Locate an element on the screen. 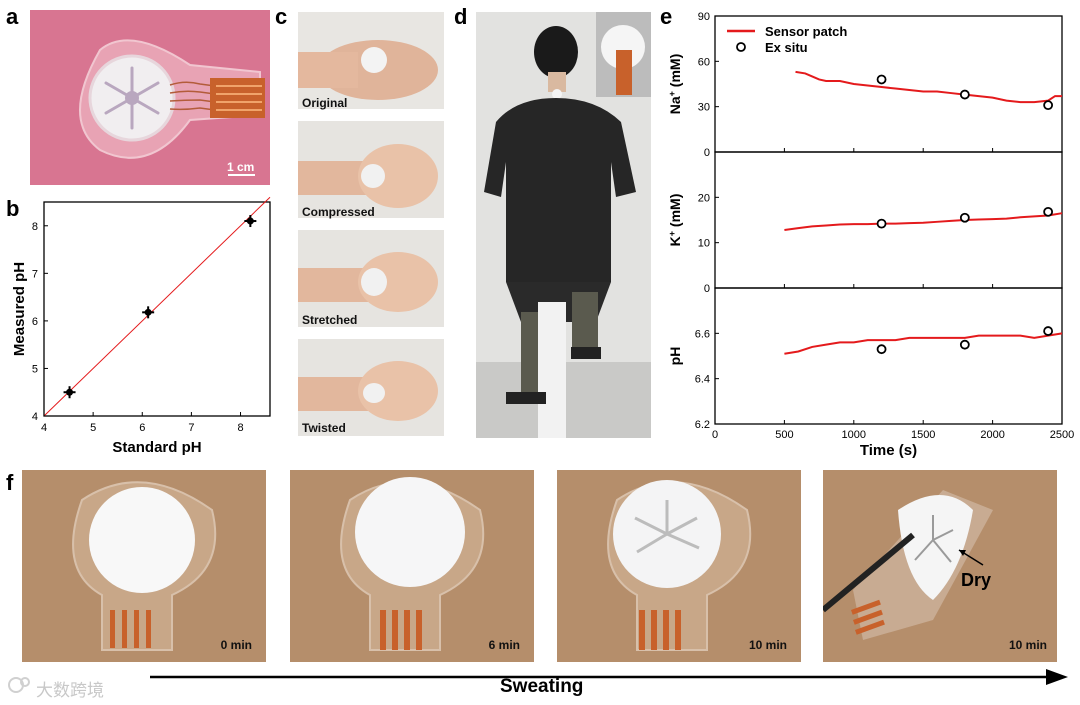 The width and height of the screenshot is (1080, 705). panel-label-a: a is located at coordinates (12, 16).